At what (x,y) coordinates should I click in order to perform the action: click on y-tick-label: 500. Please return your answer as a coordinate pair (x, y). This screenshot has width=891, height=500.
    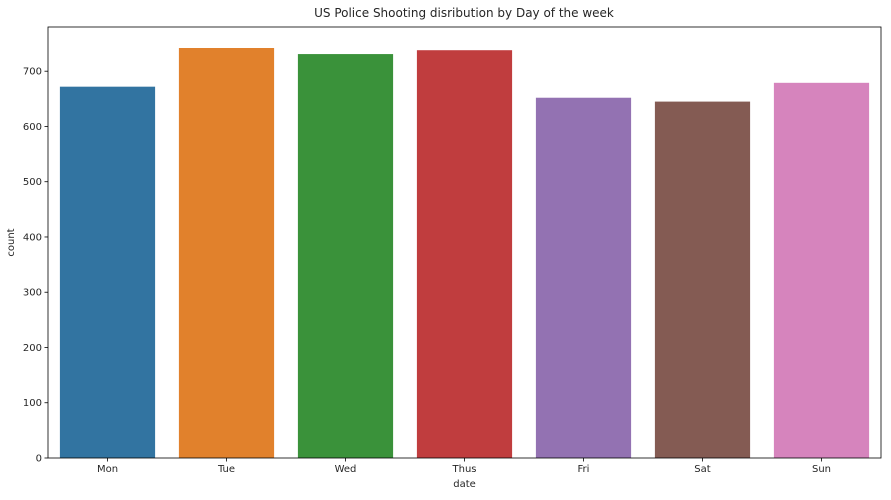
    Looking at the image, I should click on (32, 182).